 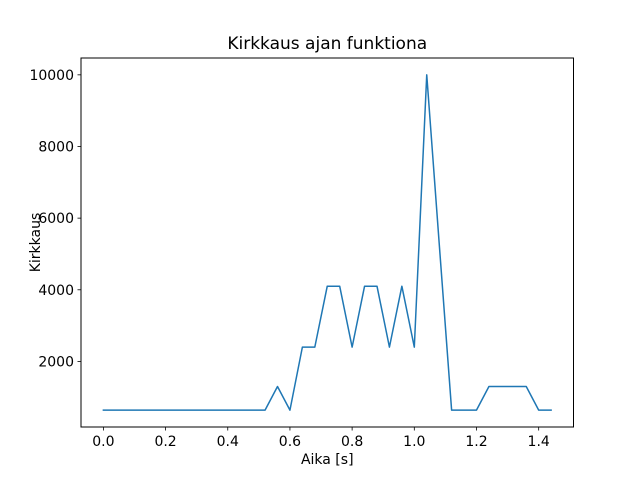 I want to click on y-tick-label: 4000, so click(x=56, y=291).